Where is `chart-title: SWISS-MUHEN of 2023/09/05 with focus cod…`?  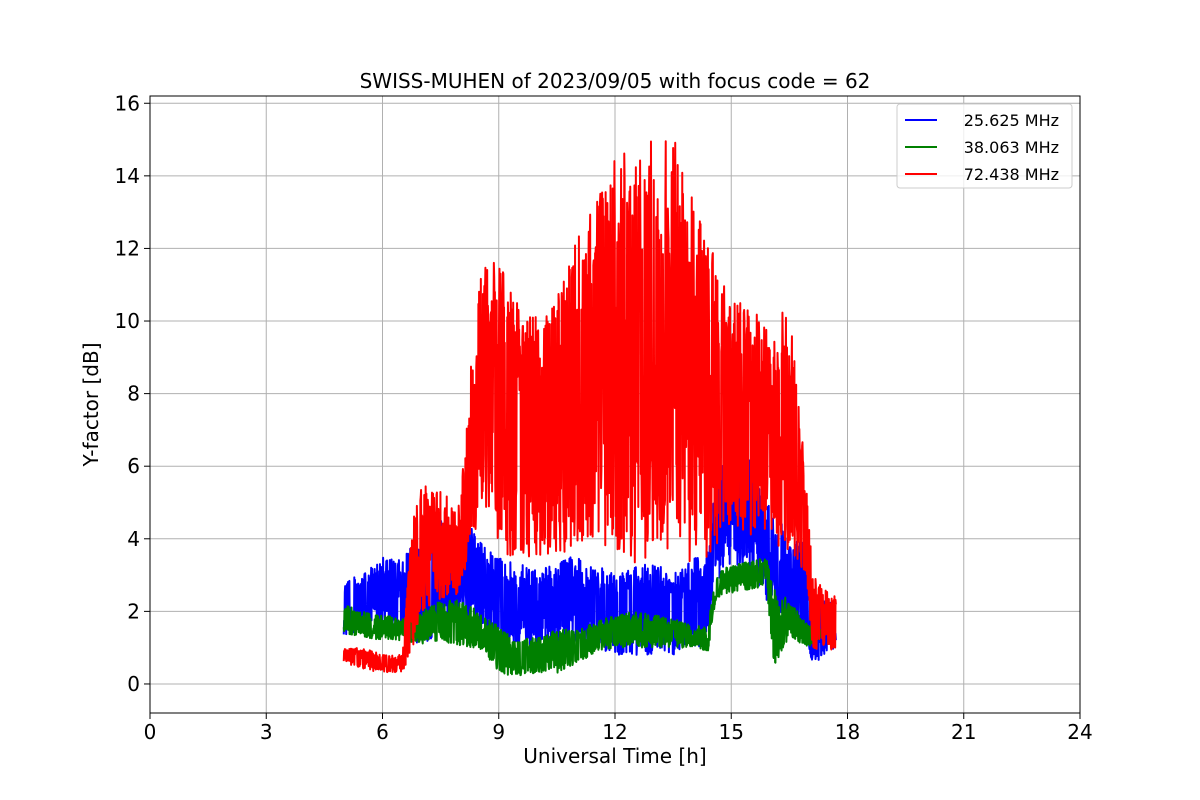 chart-title: SWISS-MUHEN of 2023/09/05 with focus cod… is located at coordinates (615, 81).